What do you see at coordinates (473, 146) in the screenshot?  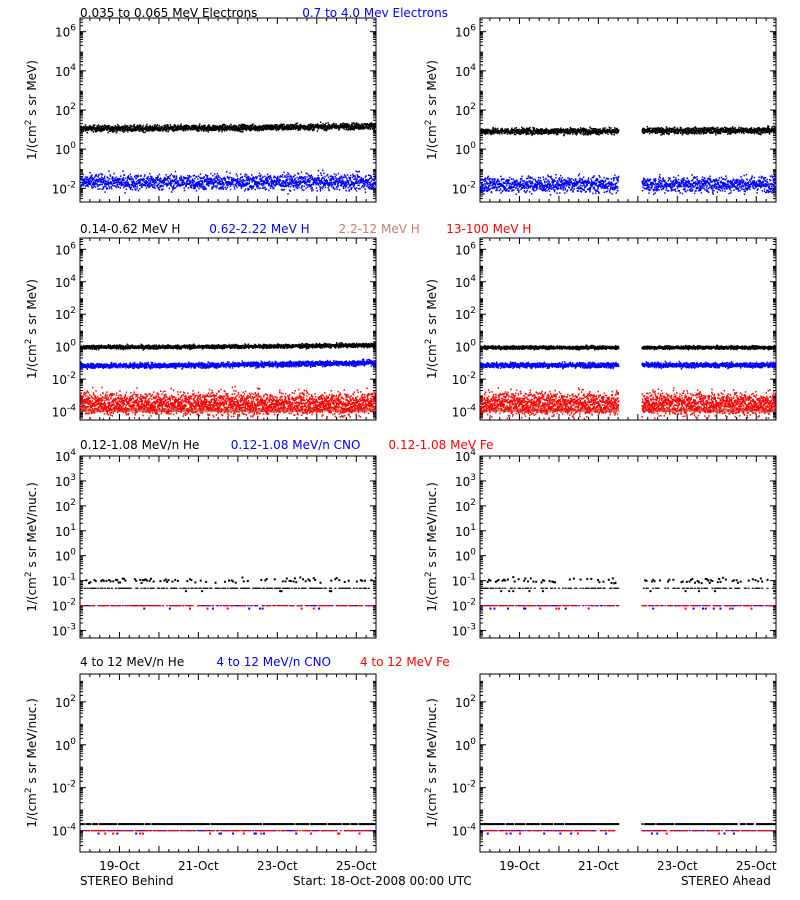 I see `y-tick-exp: 0` at bounding box center [473, 146].